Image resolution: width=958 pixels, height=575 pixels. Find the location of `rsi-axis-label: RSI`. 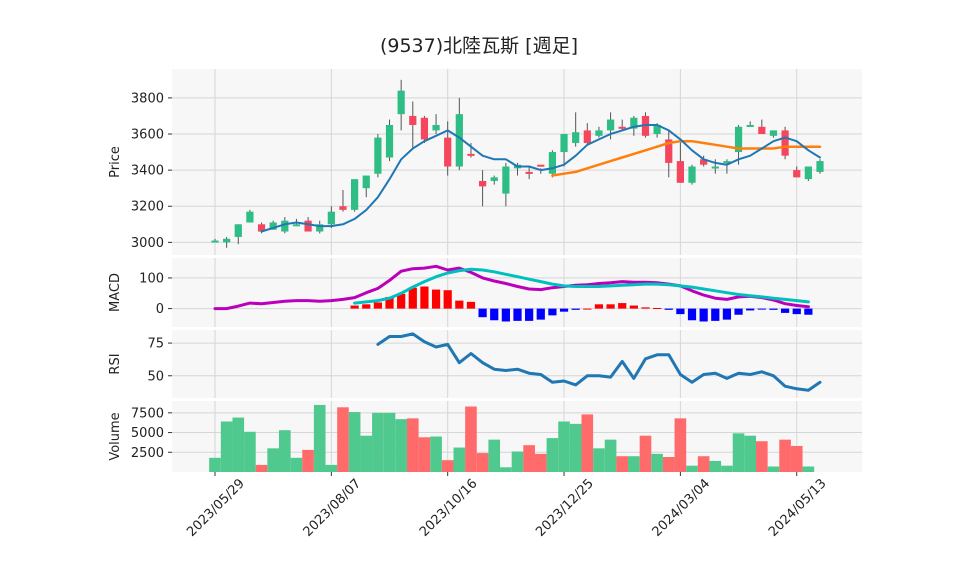

rsi-axis-label: RSI is located at coordinates (115, 363).